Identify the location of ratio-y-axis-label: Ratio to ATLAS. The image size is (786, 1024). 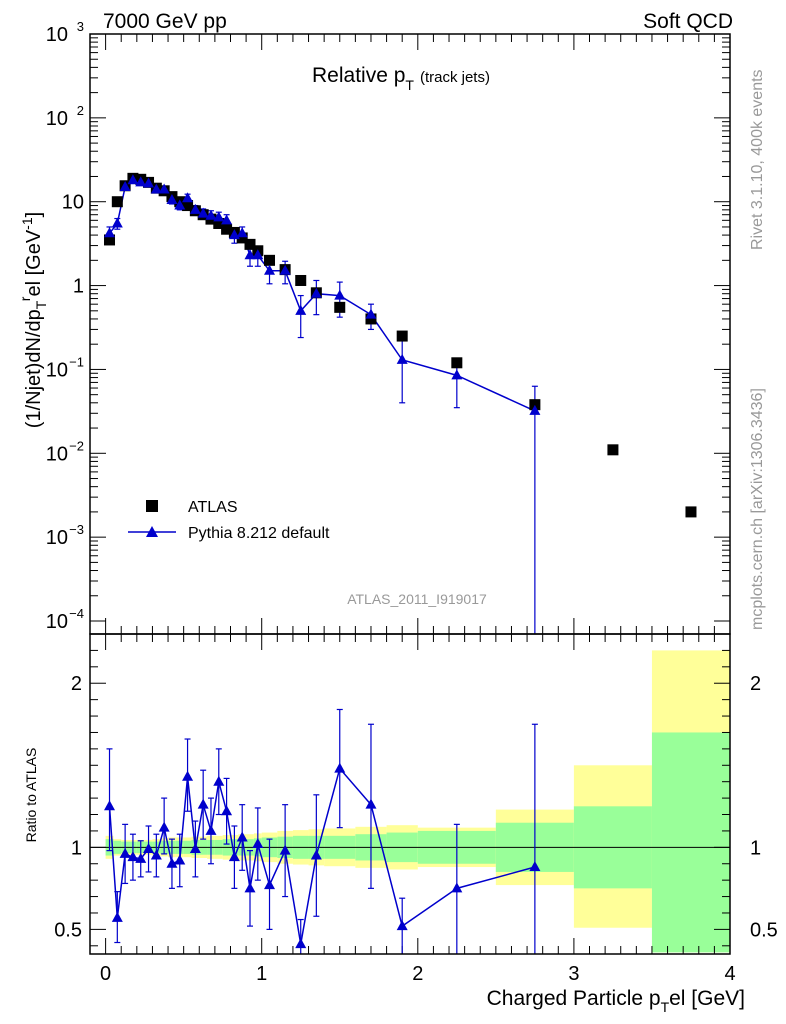
(31, 795).